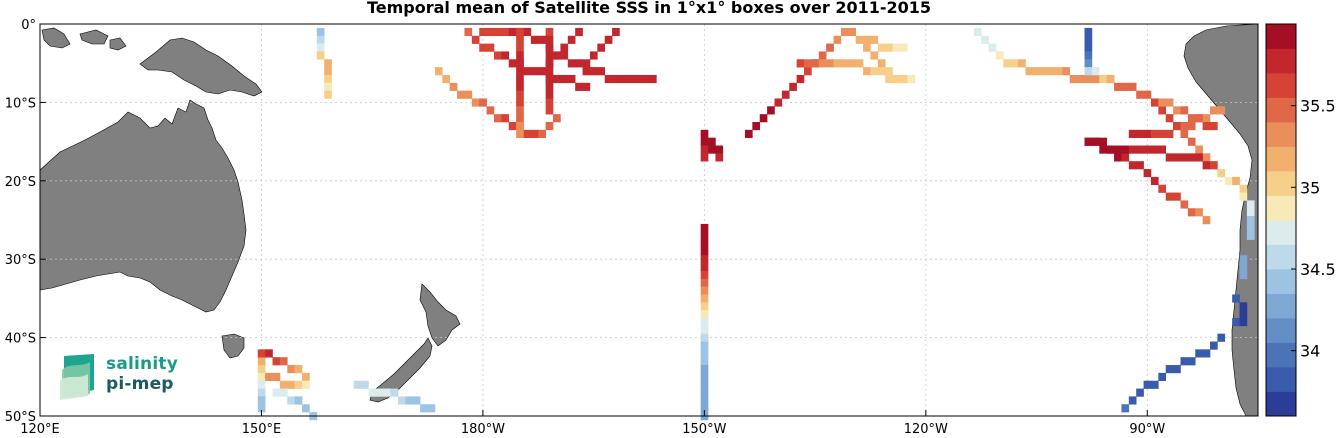 The height and width of the screenshot is (438, 1343). Describe the element at coordinates (262, 429) in the screenshot. I see `x-tick-label: 150°E` at that location.